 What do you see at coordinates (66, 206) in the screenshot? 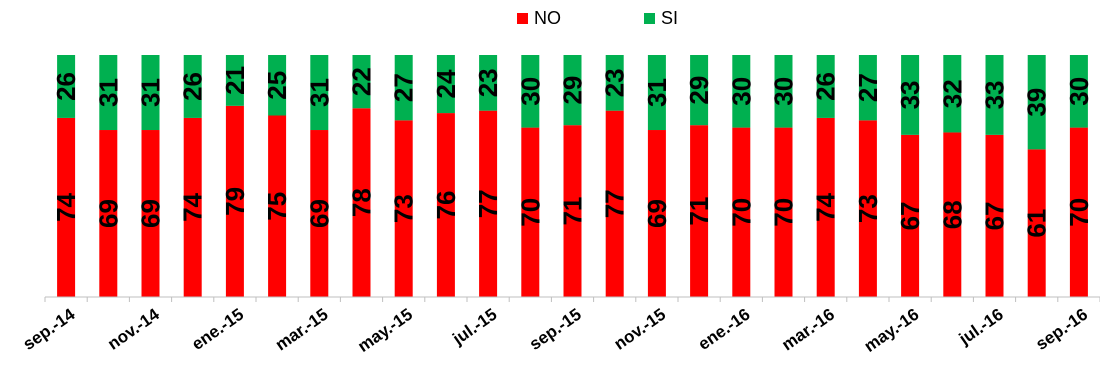
I see `data-label-no-0: 74` at bounding box center [66, 206].